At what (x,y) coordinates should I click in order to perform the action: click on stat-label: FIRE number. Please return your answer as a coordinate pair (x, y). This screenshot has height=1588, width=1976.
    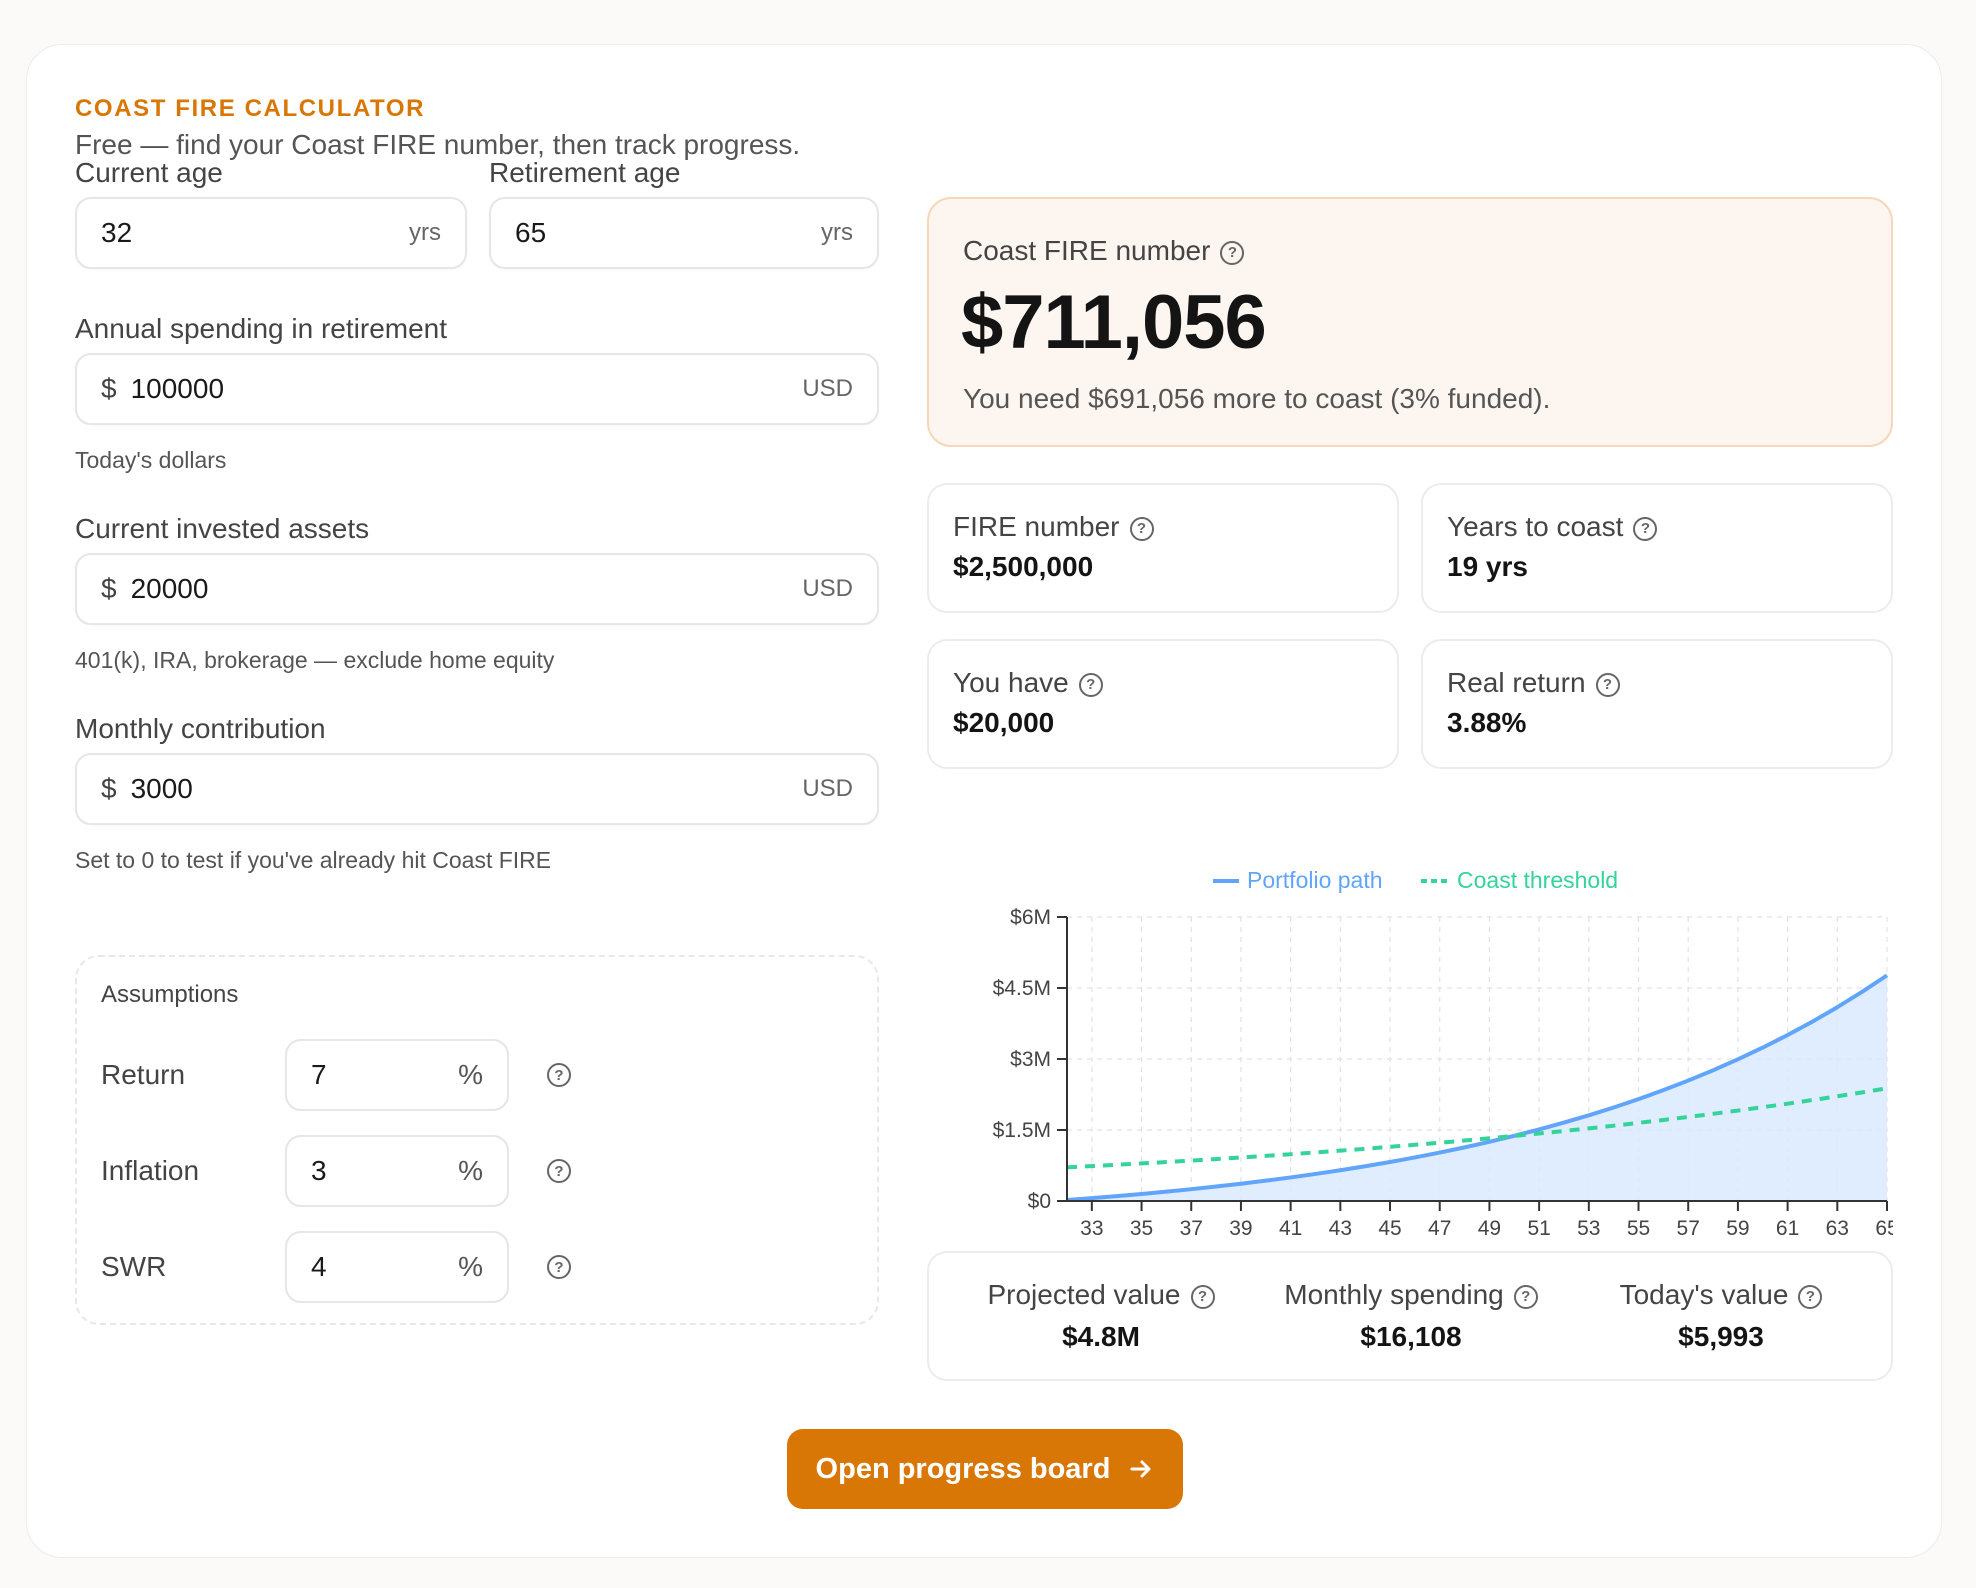
    Looking at the image, I should click on (1036, 526).